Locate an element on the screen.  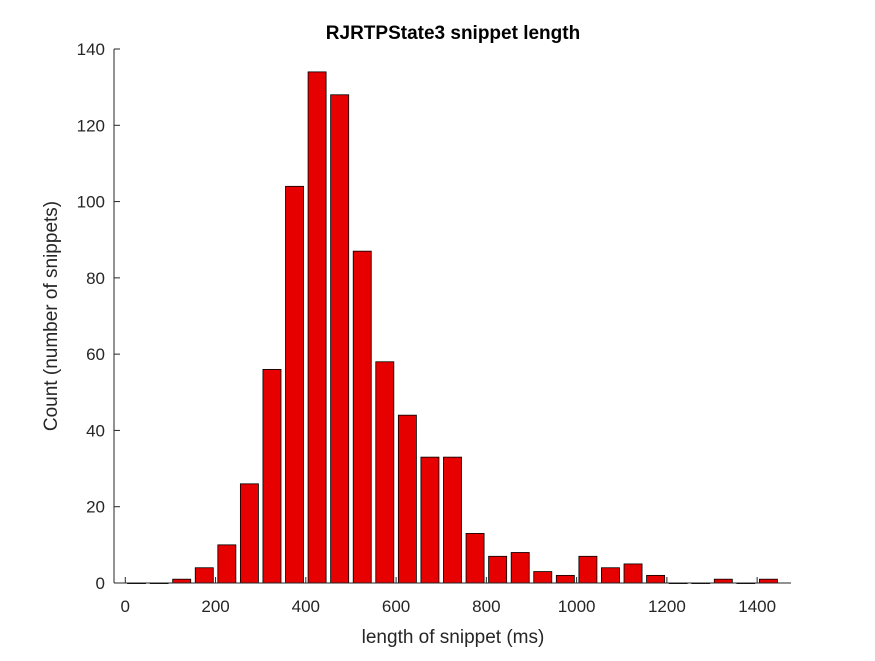
y-tick-label: 80 is located at coordinates (95, 278).